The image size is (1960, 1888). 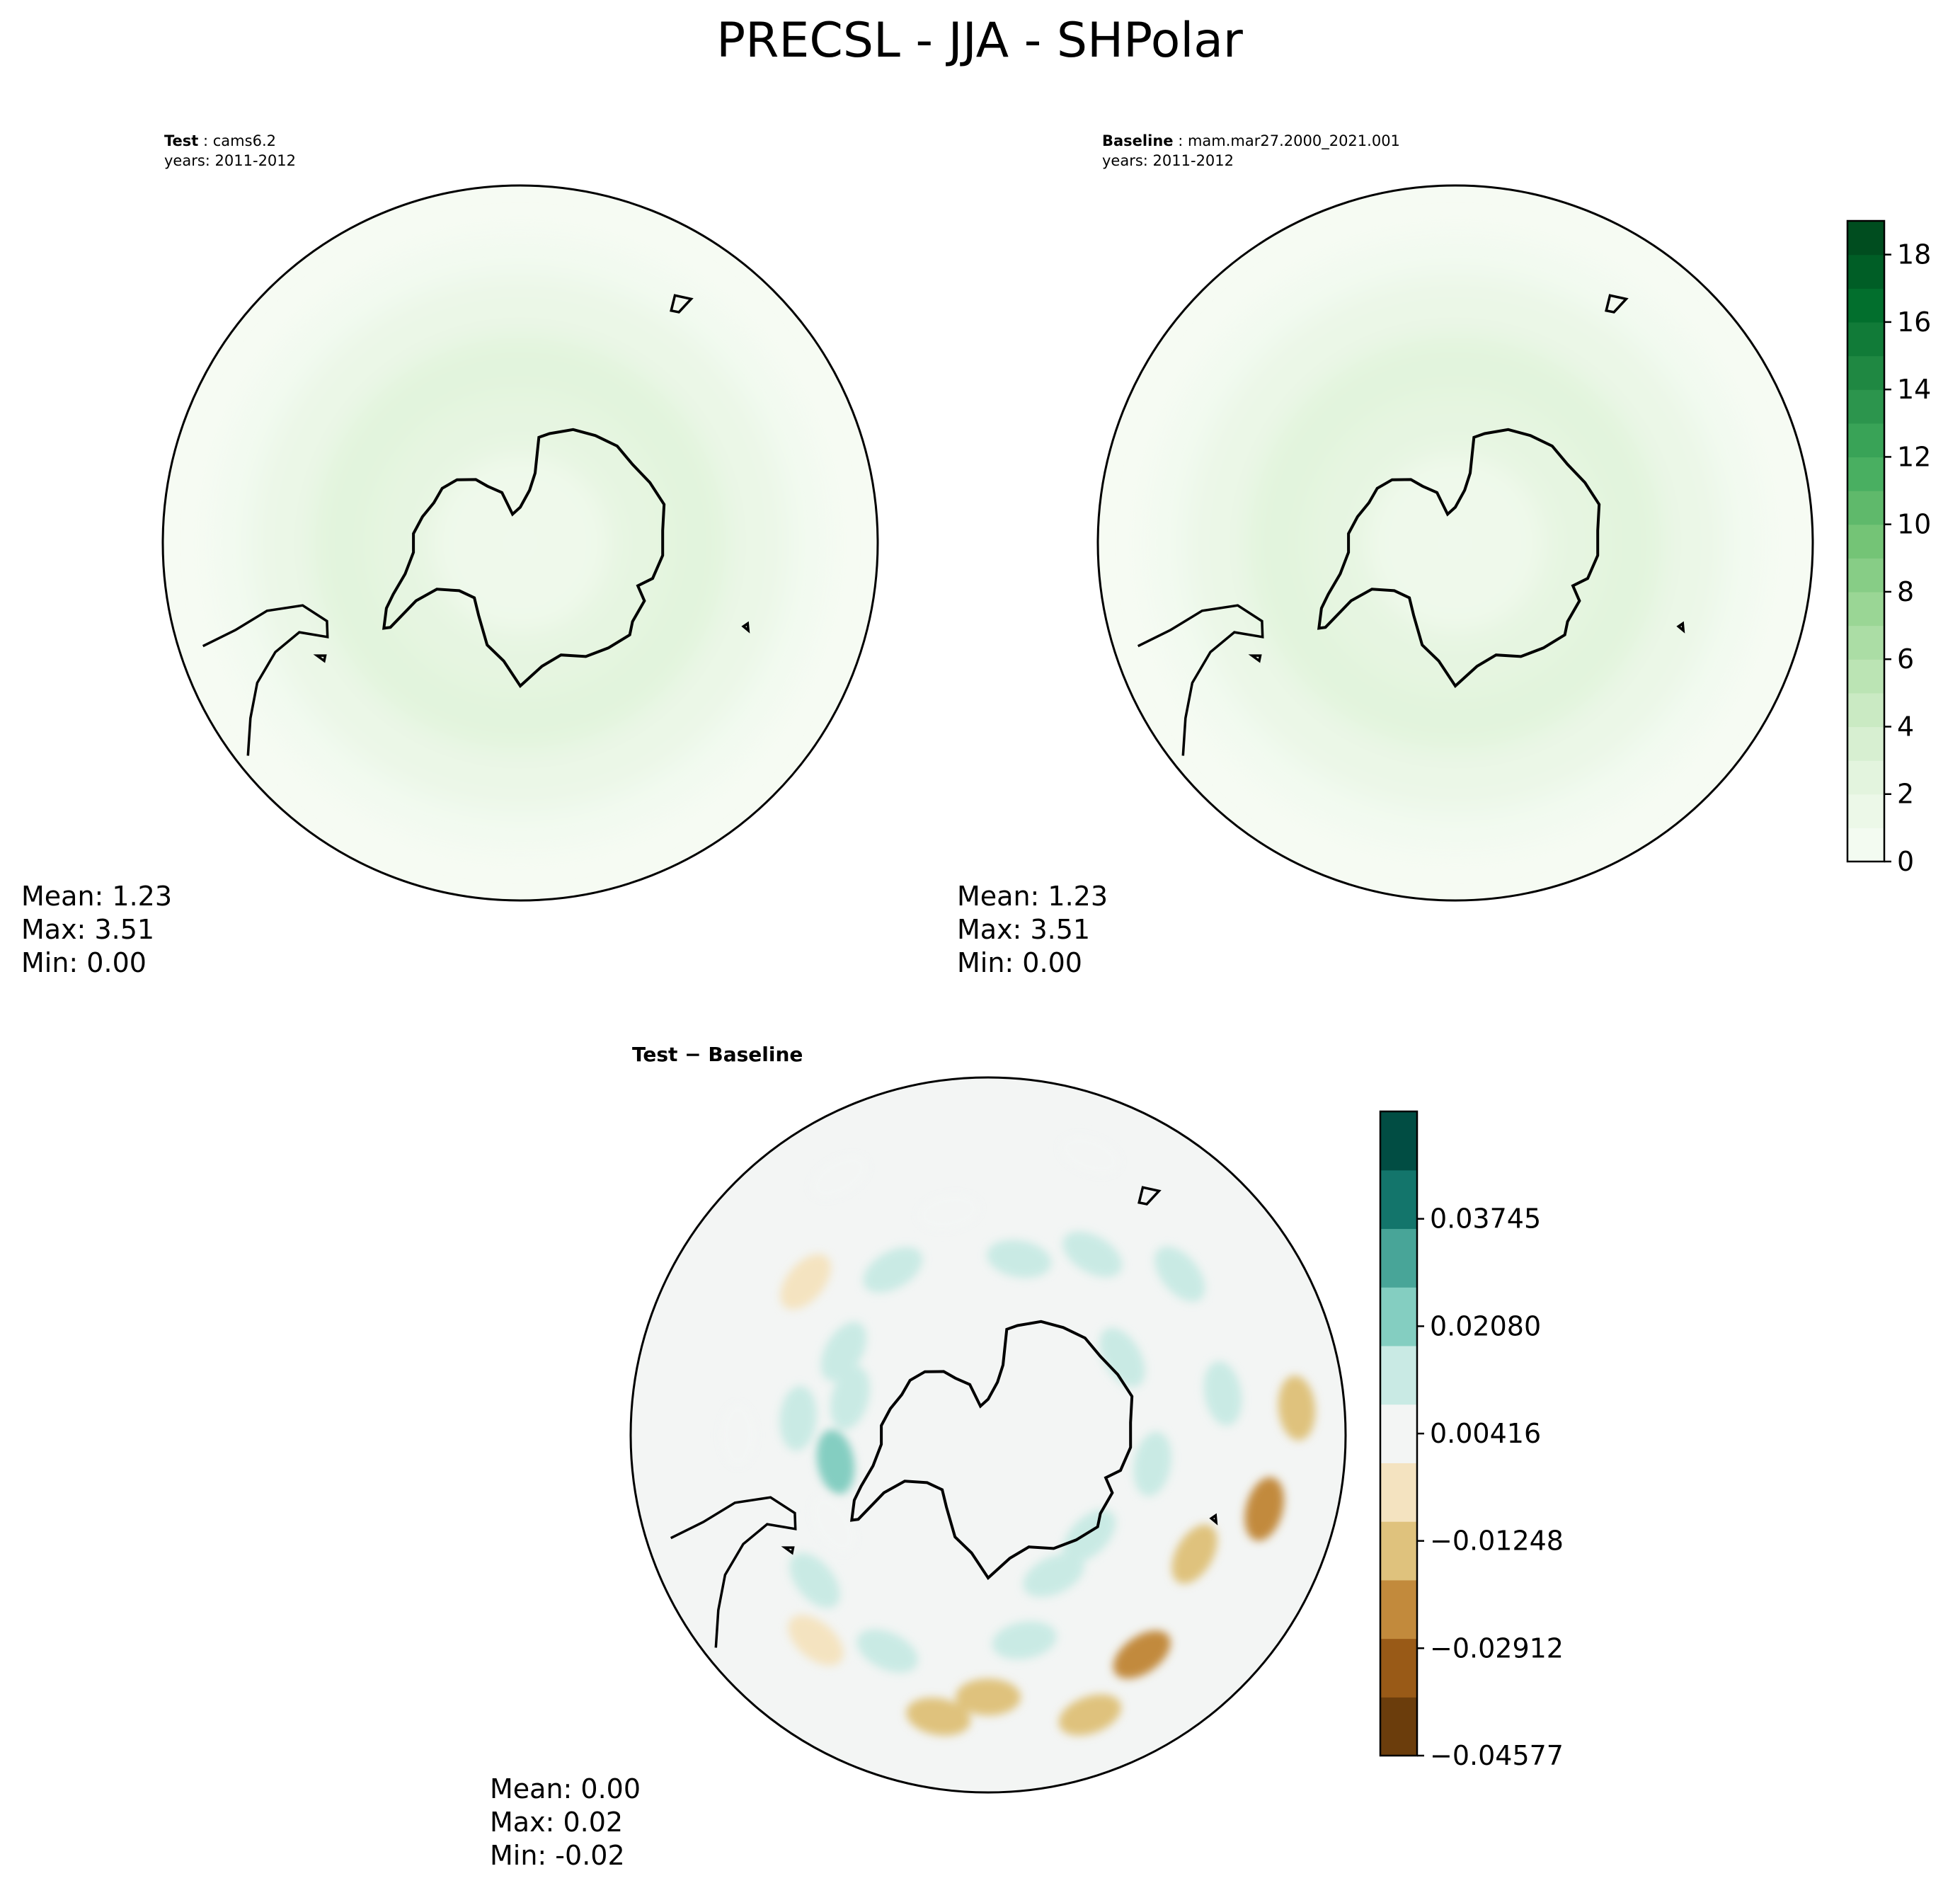 I want to click on baseline-years: years: 2011-2012, so click(x=1168, y=160).